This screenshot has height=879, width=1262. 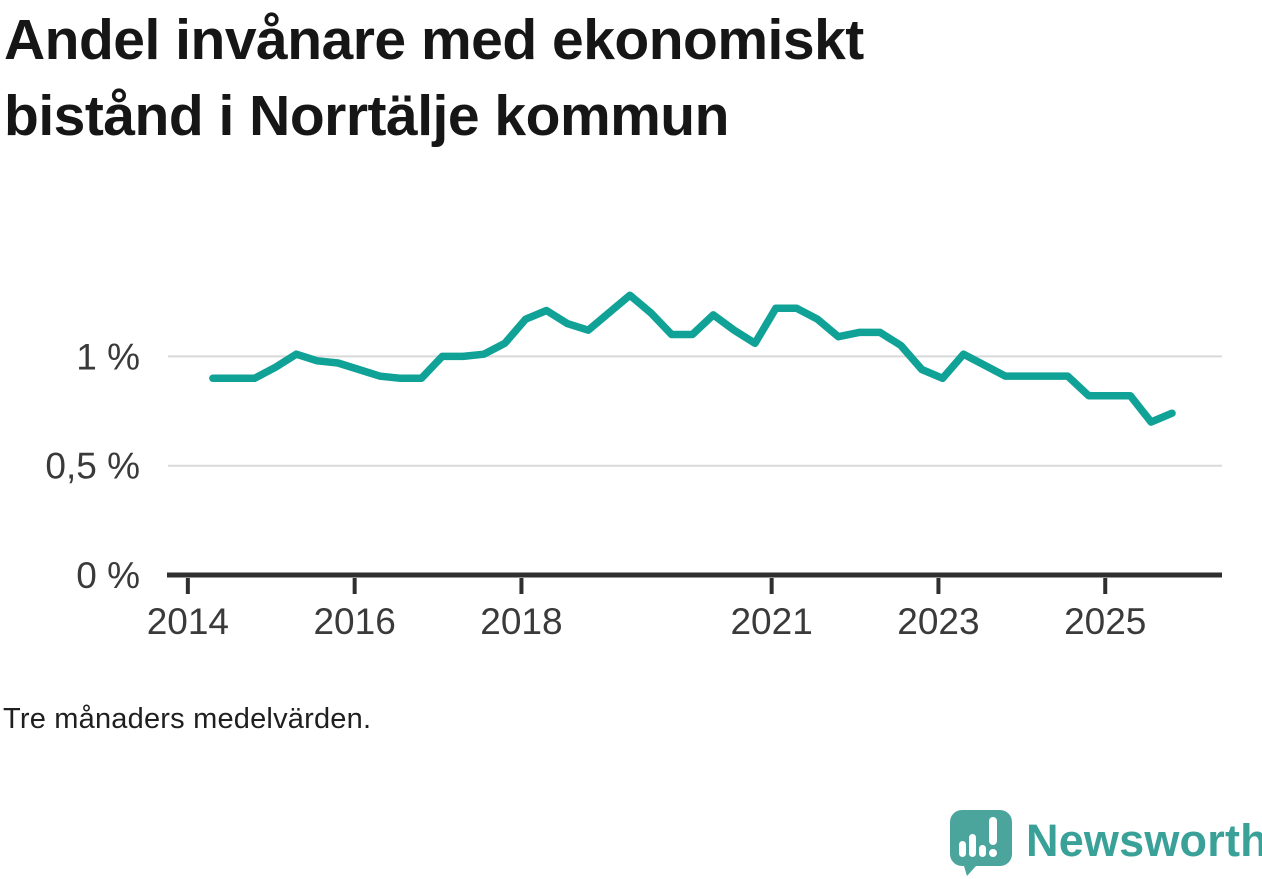 What do you see at coordinates (1105, 621) in the screenshot?
I see `x-axis-tick-label: 2025` at bounding box center [1105, 621].